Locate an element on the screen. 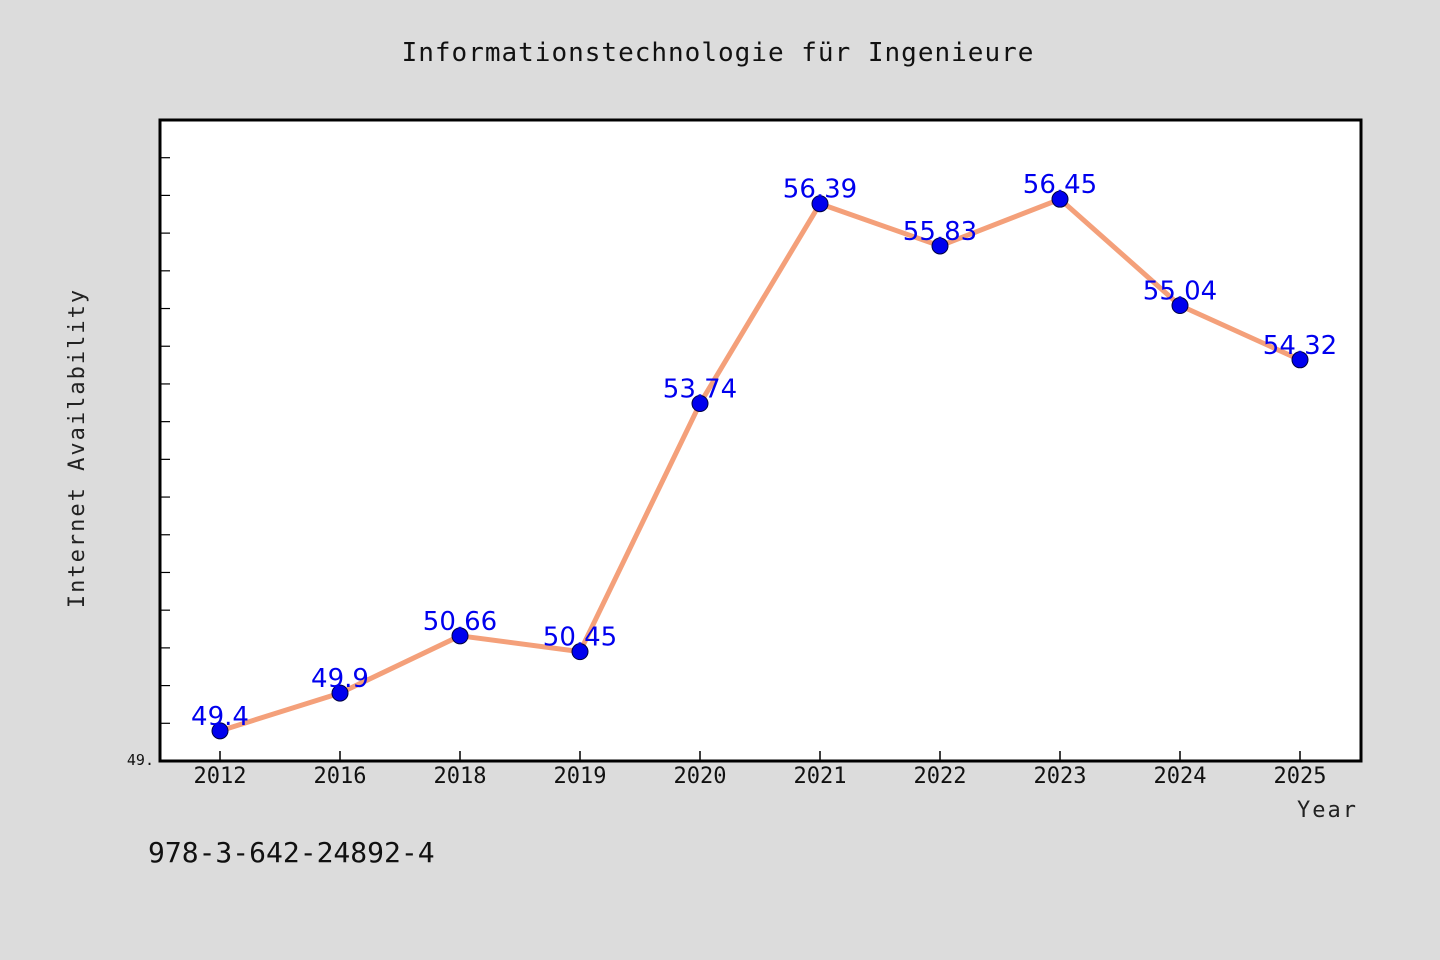  y-axis-ticks is located at coordinates (165, 440).